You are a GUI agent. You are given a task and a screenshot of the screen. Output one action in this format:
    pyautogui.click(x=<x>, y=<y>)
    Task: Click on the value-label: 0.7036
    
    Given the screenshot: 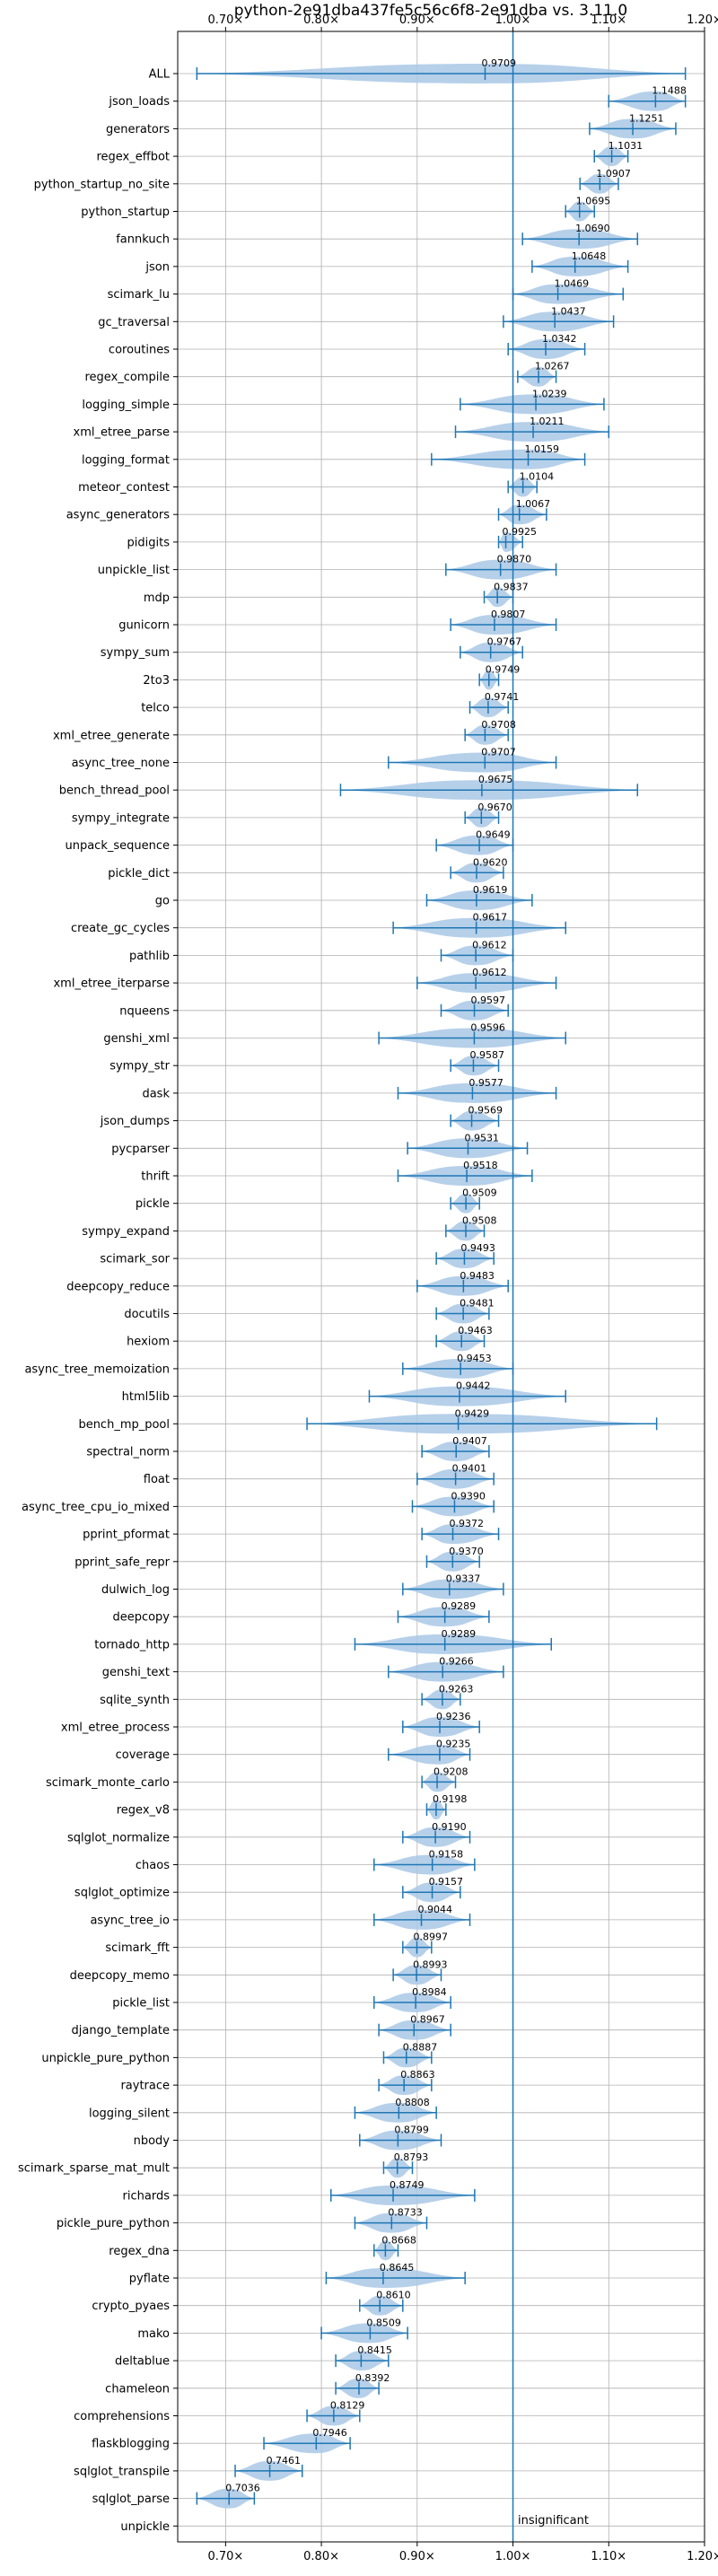 What is the action you would take?
    pyautogui.click(x=243, y=2488)
    